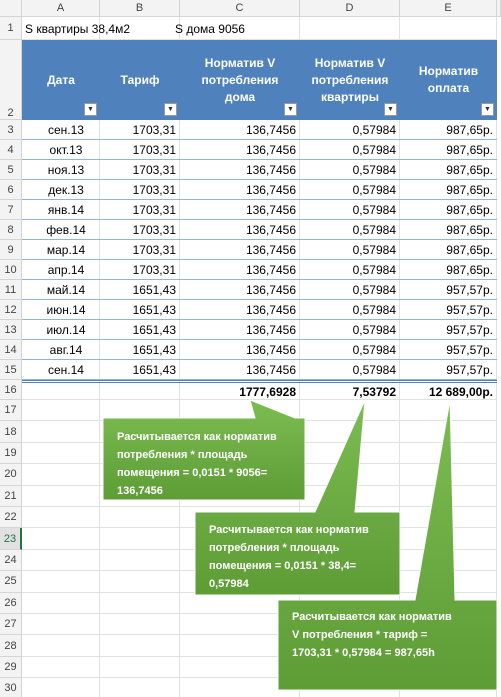  I want to click on callout-line: помещения = 0,0151 * 9056=, so click(192, 473).